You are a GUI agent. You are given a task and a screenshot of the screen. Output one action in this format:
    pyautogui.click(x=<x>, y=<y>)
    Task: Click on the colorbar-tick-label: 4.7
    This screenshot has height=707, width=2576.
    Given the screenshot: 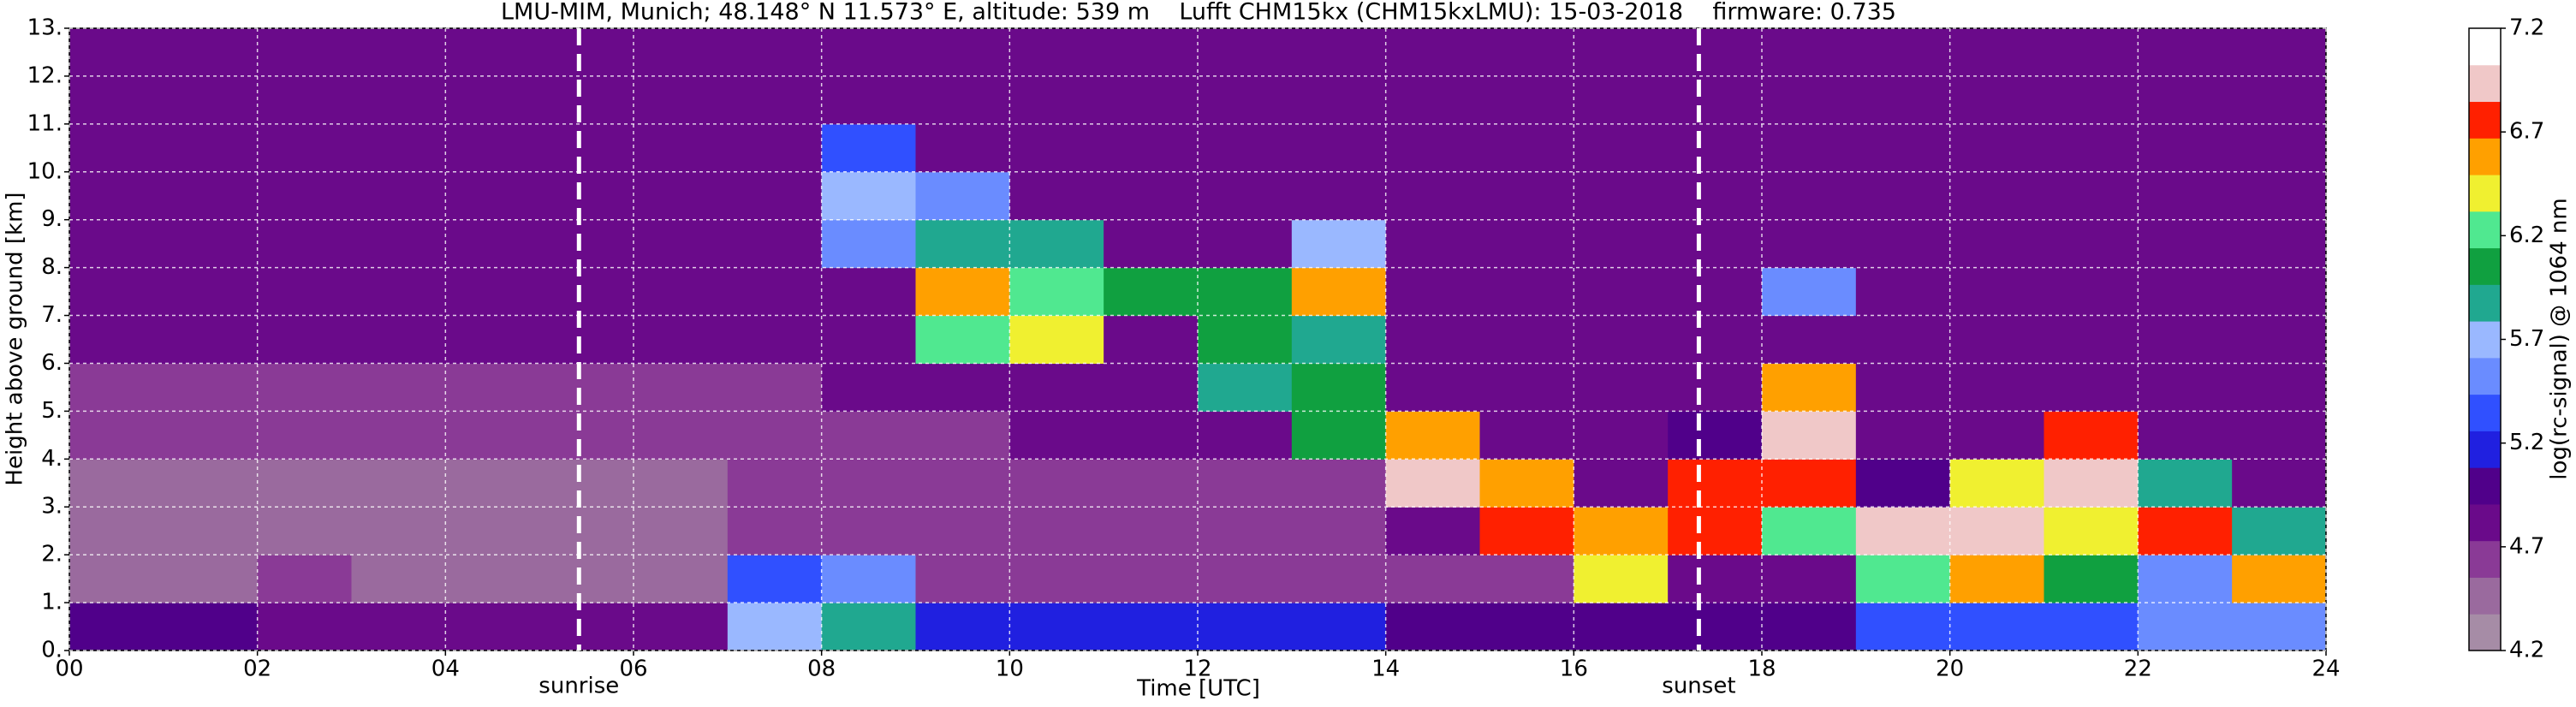 What is the action you would take?
    pyautogui.click(x=2526, y=546)
    